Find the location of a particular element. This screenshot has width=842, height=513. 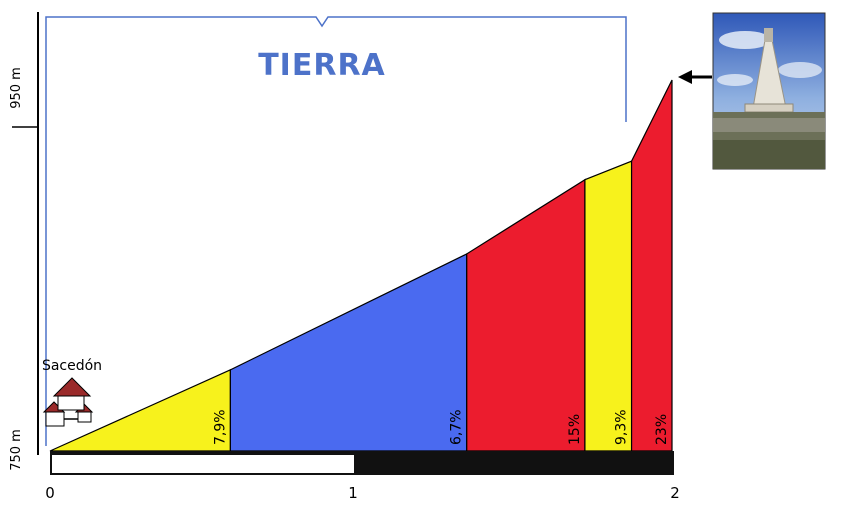

distance-bar-first-km is located at coordinates (203, 464).